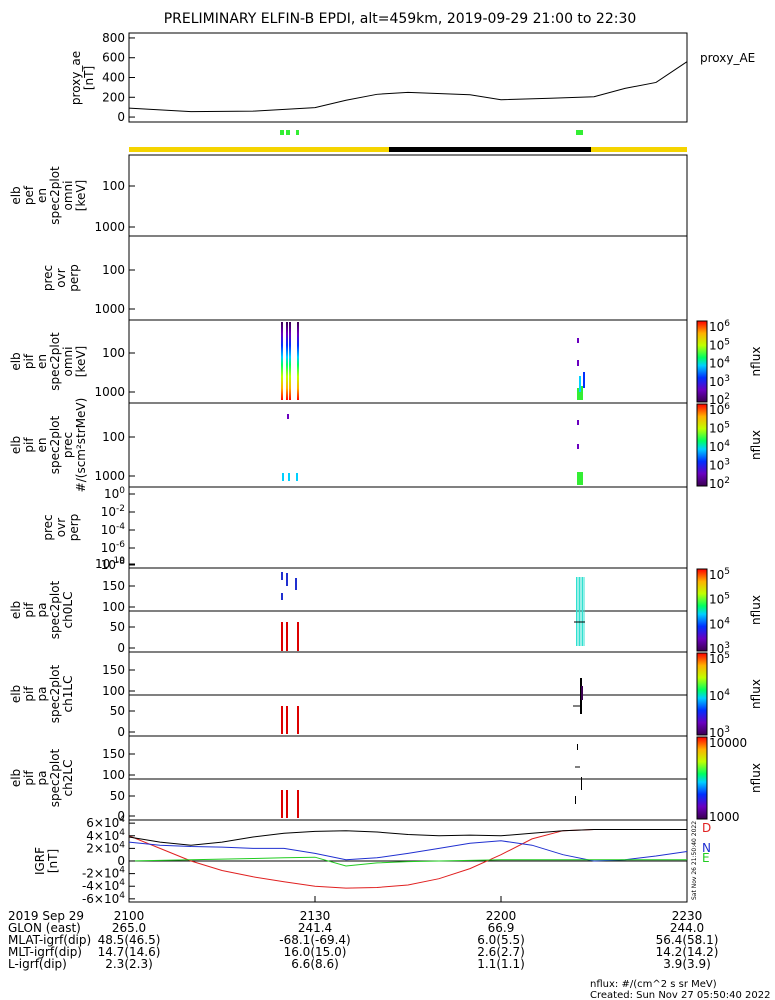  What do you see at coordinates (719, 465) in the screenshot?
I see `colorbar-4-tick-3: 10³` at bounding box center [719, 465].